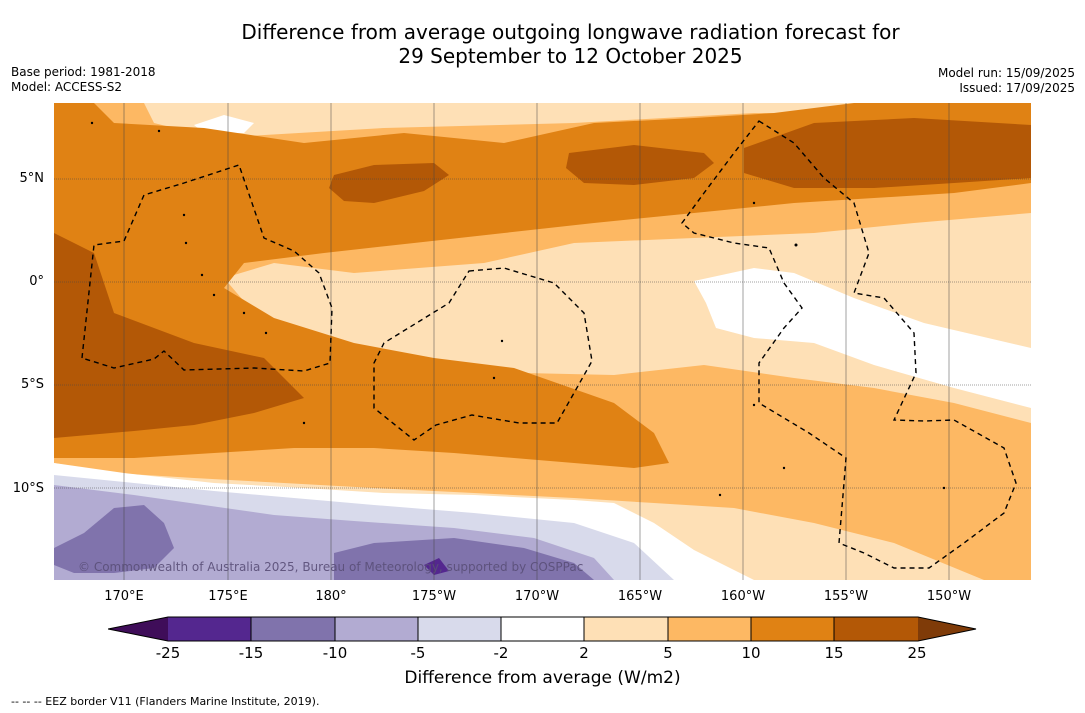 This screenshot has width=1085, height=713. What do you see at coordinates (584, 653) in the screenshot?
I see `colorbar-tick-2: 2` at bounding box center [584, 653].